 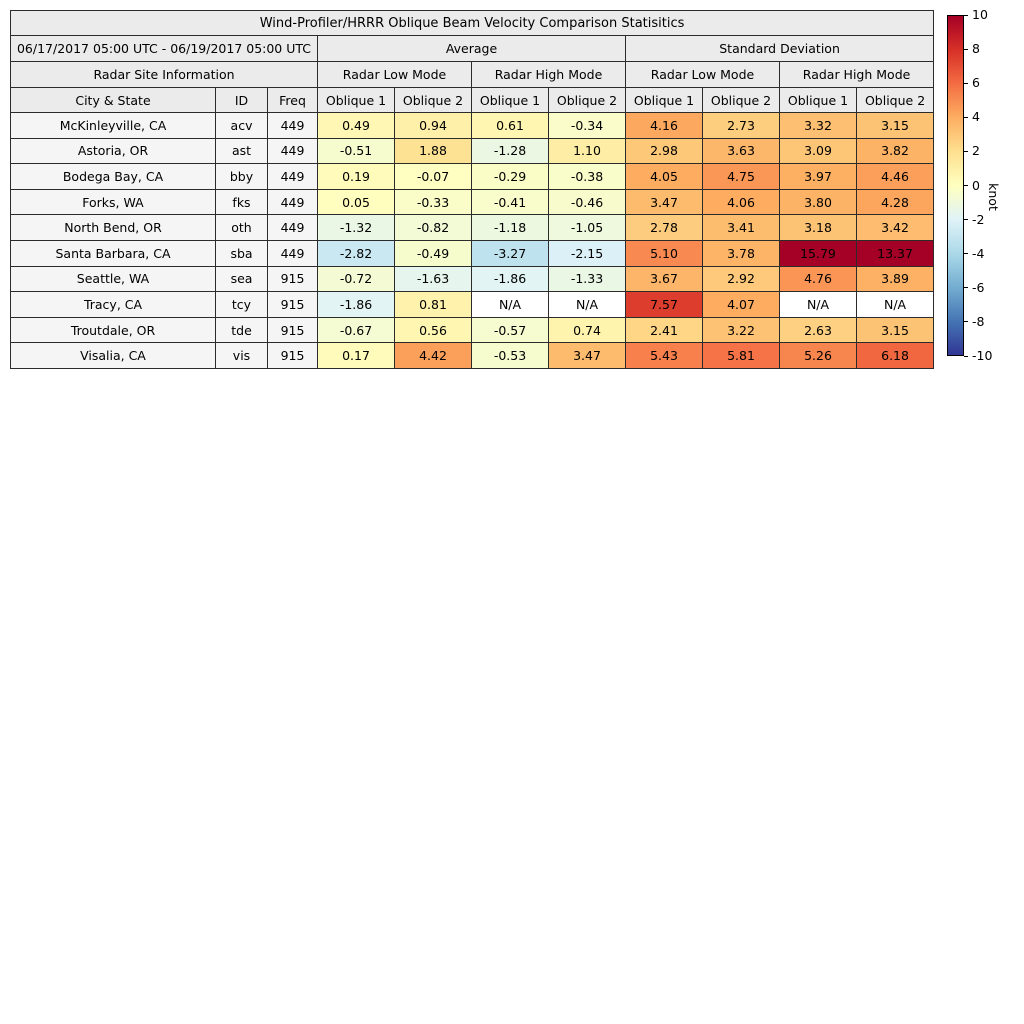 What do you see at coordinates (895, 151) in the screenshot?
I see `value-cell: 3.82` at bounding box center [895, 151].